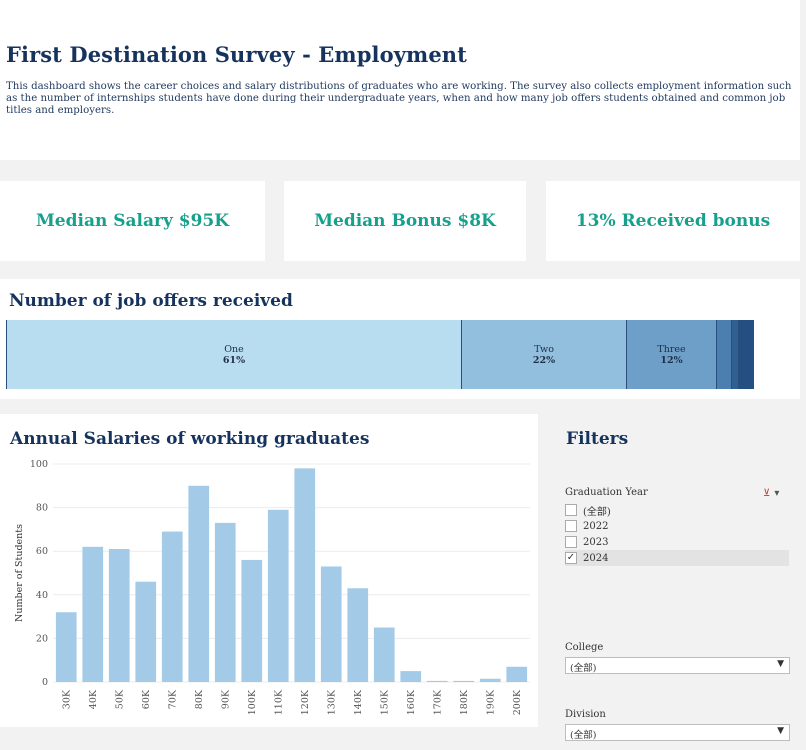 This screenshot has height=750, width=806. Describe the element at coordinates (172, 606) in the screenshot. I see `salary-bar-70K` at that location.